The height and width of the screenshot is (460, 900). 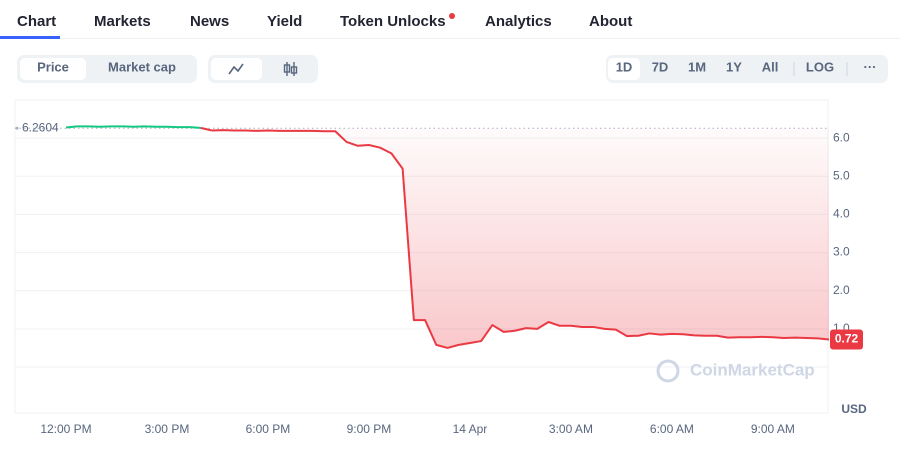 I want to click on range-tab: 1D, so click(x=624, y=66).